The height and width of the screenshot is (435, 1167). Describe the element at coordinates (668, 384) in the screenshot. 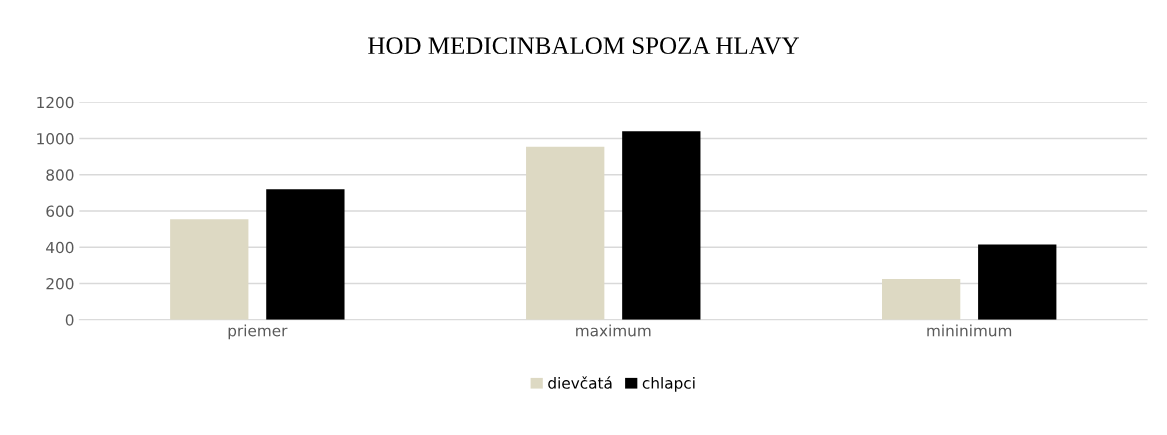

I see `legend-label: chlapci` at that location.